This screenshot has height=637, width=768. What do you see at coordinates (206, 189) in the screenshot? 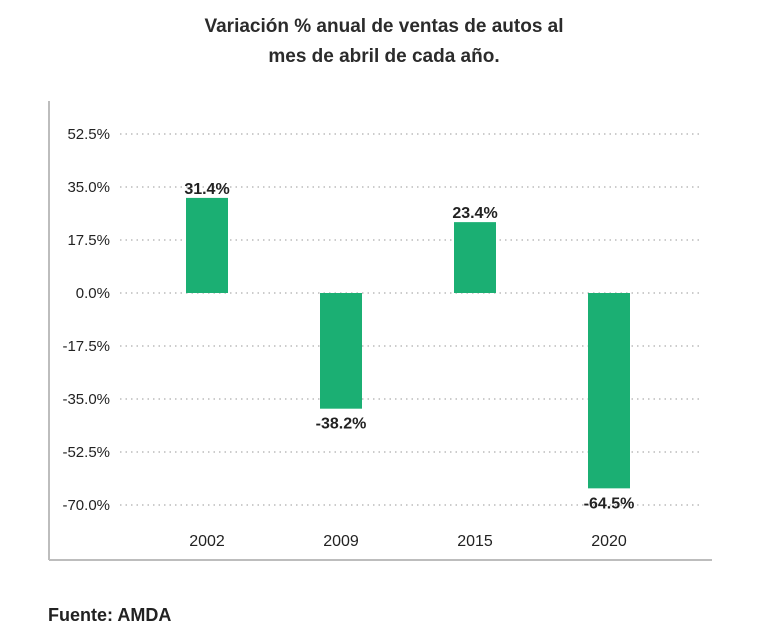
I see `data-label: 31.4%` at bounding box center [206, 189].